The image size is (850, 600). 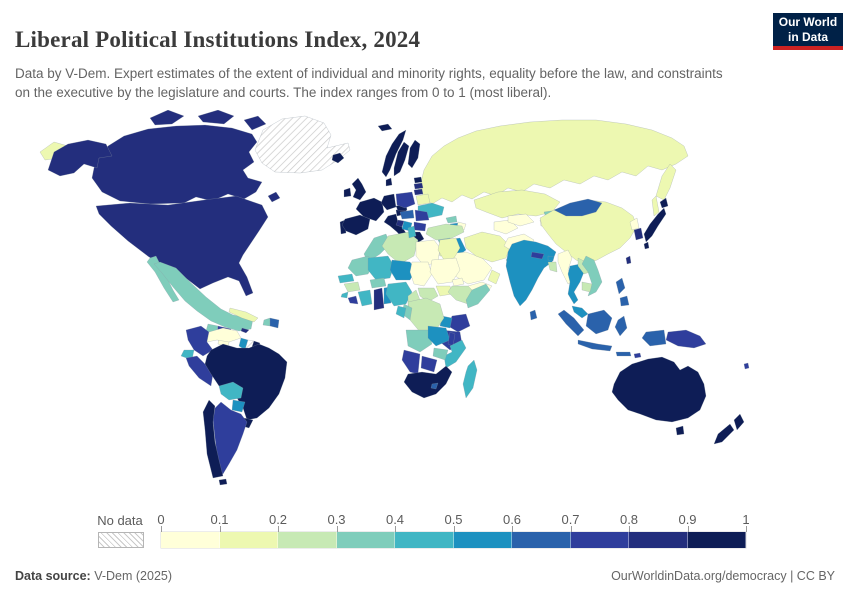 What do you see at coordinates (418, 192) in the screenshot?
I see `country-lithuania` at bounding box center [418, 192].